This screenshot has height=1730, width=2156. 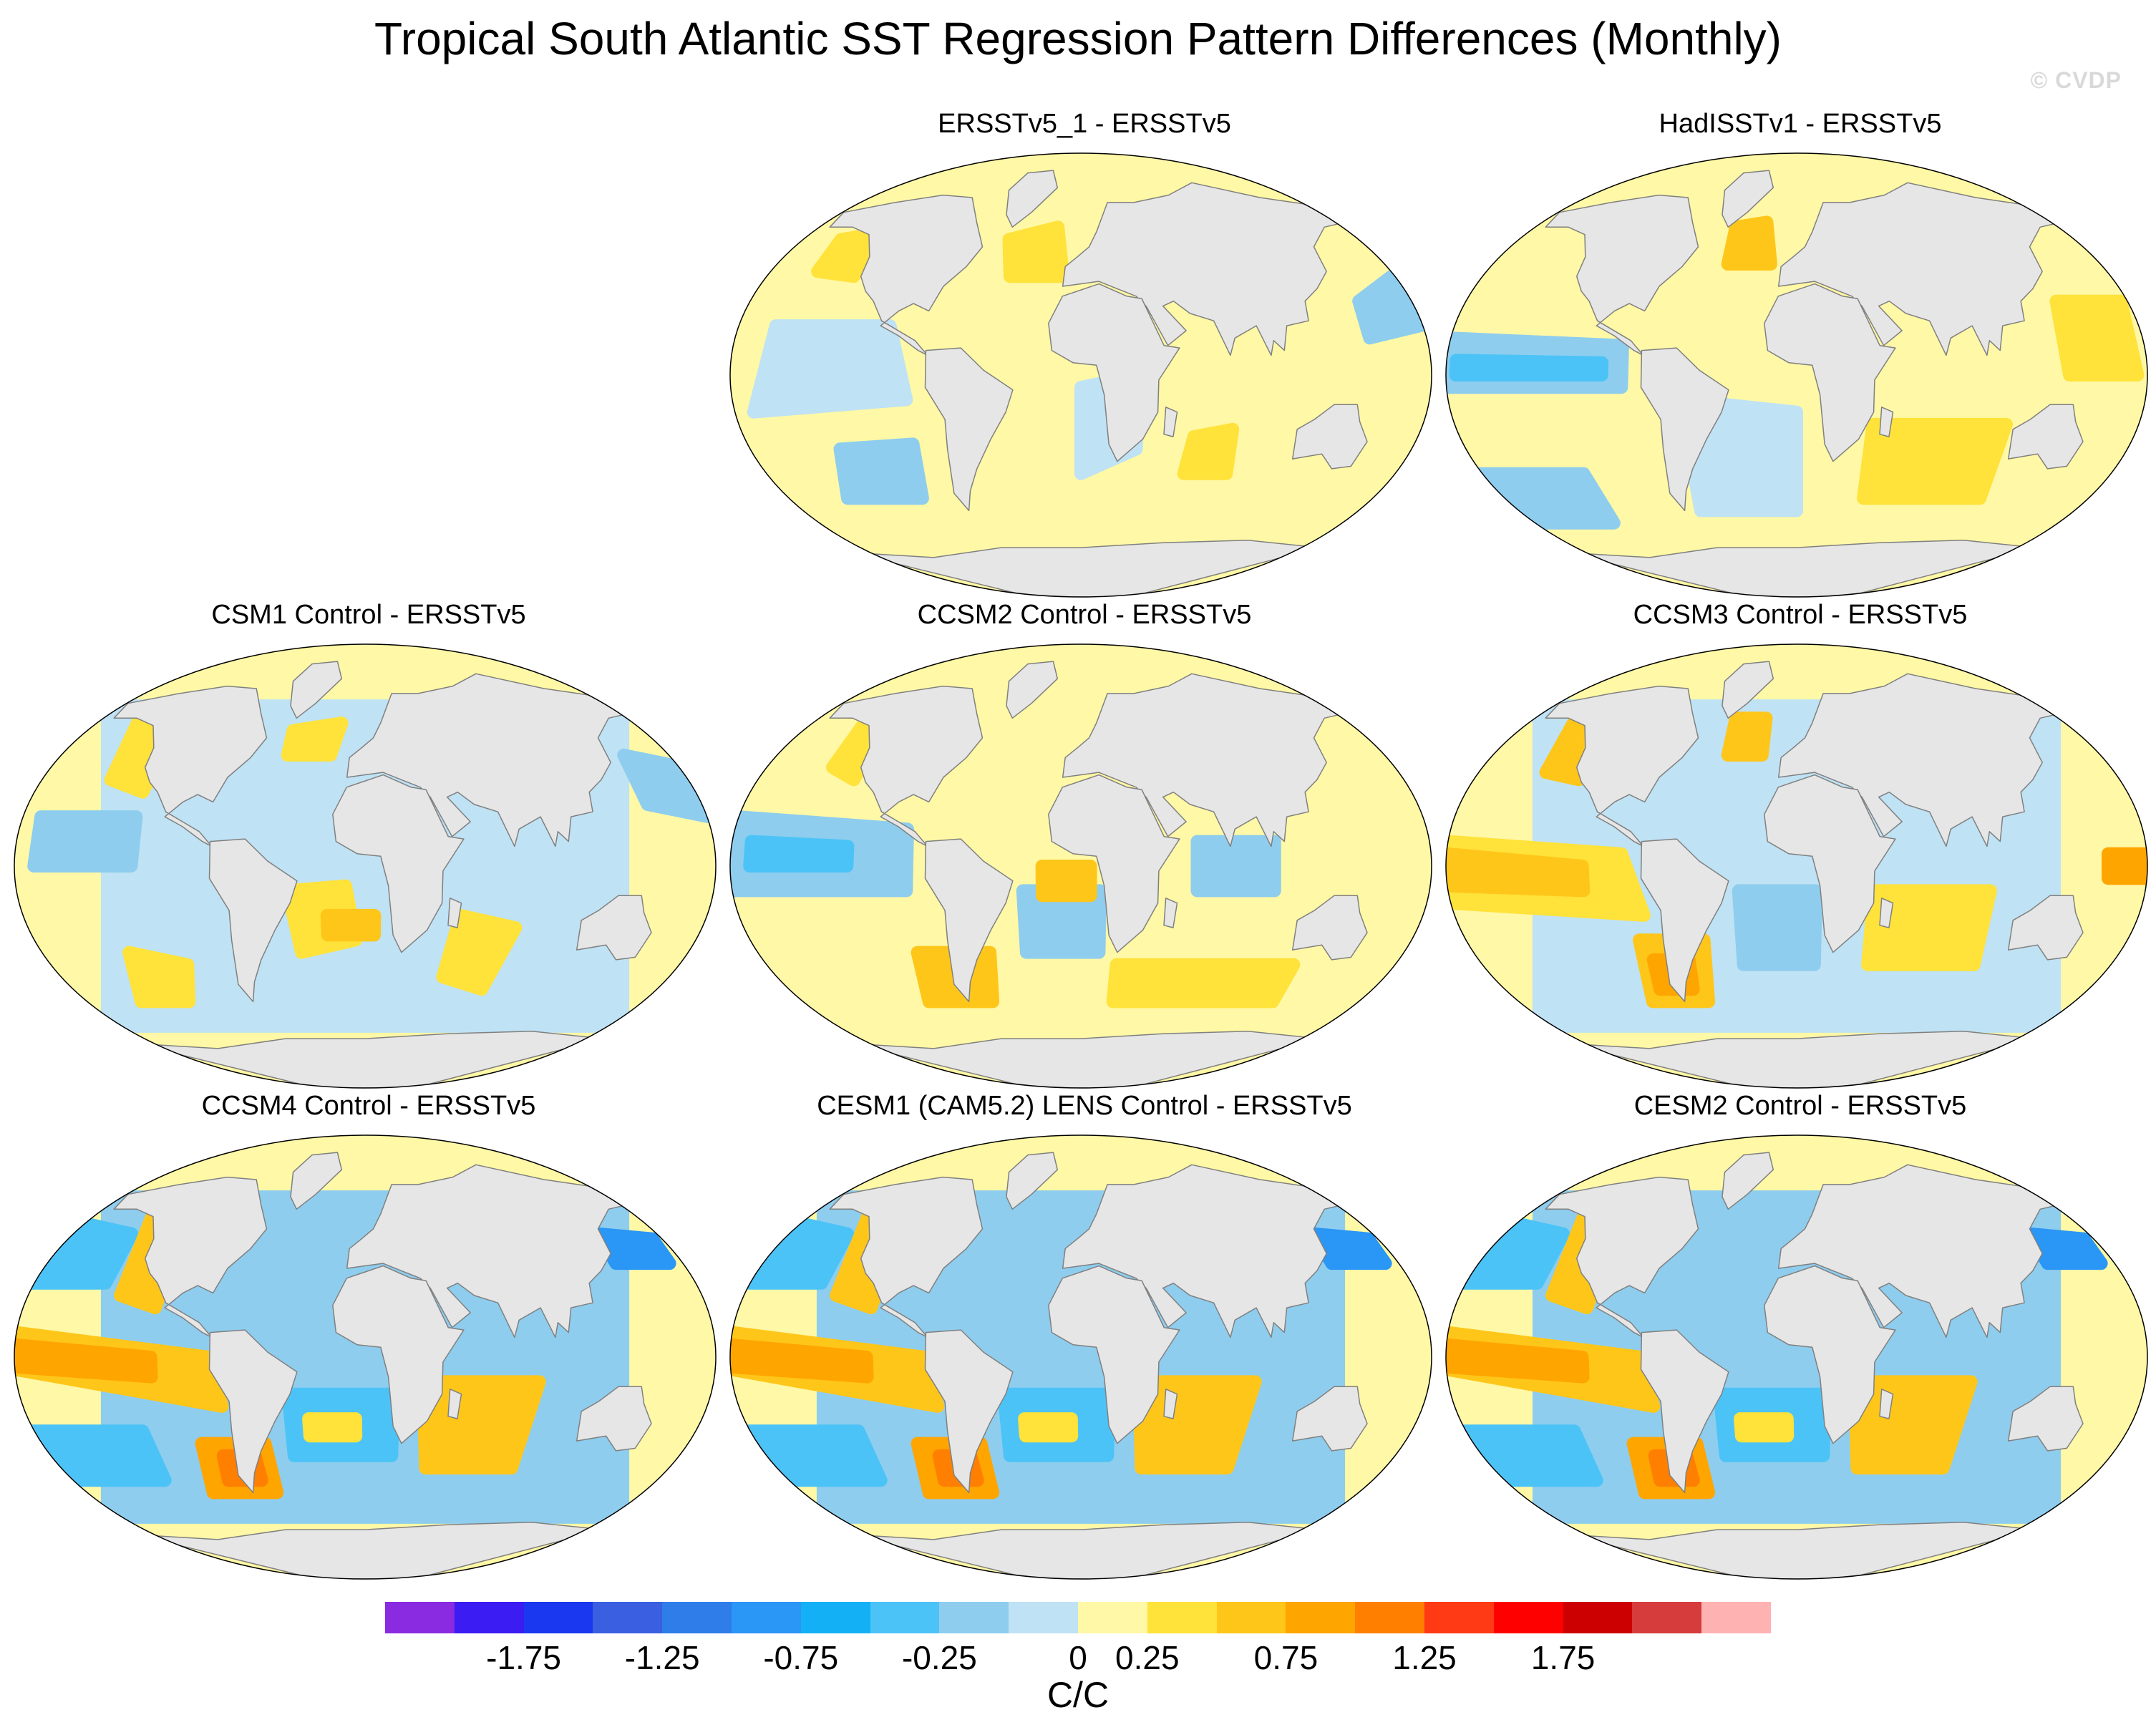 I want to click on colorbar-tick-label: 1.25, so click(x=1425, y=1657).